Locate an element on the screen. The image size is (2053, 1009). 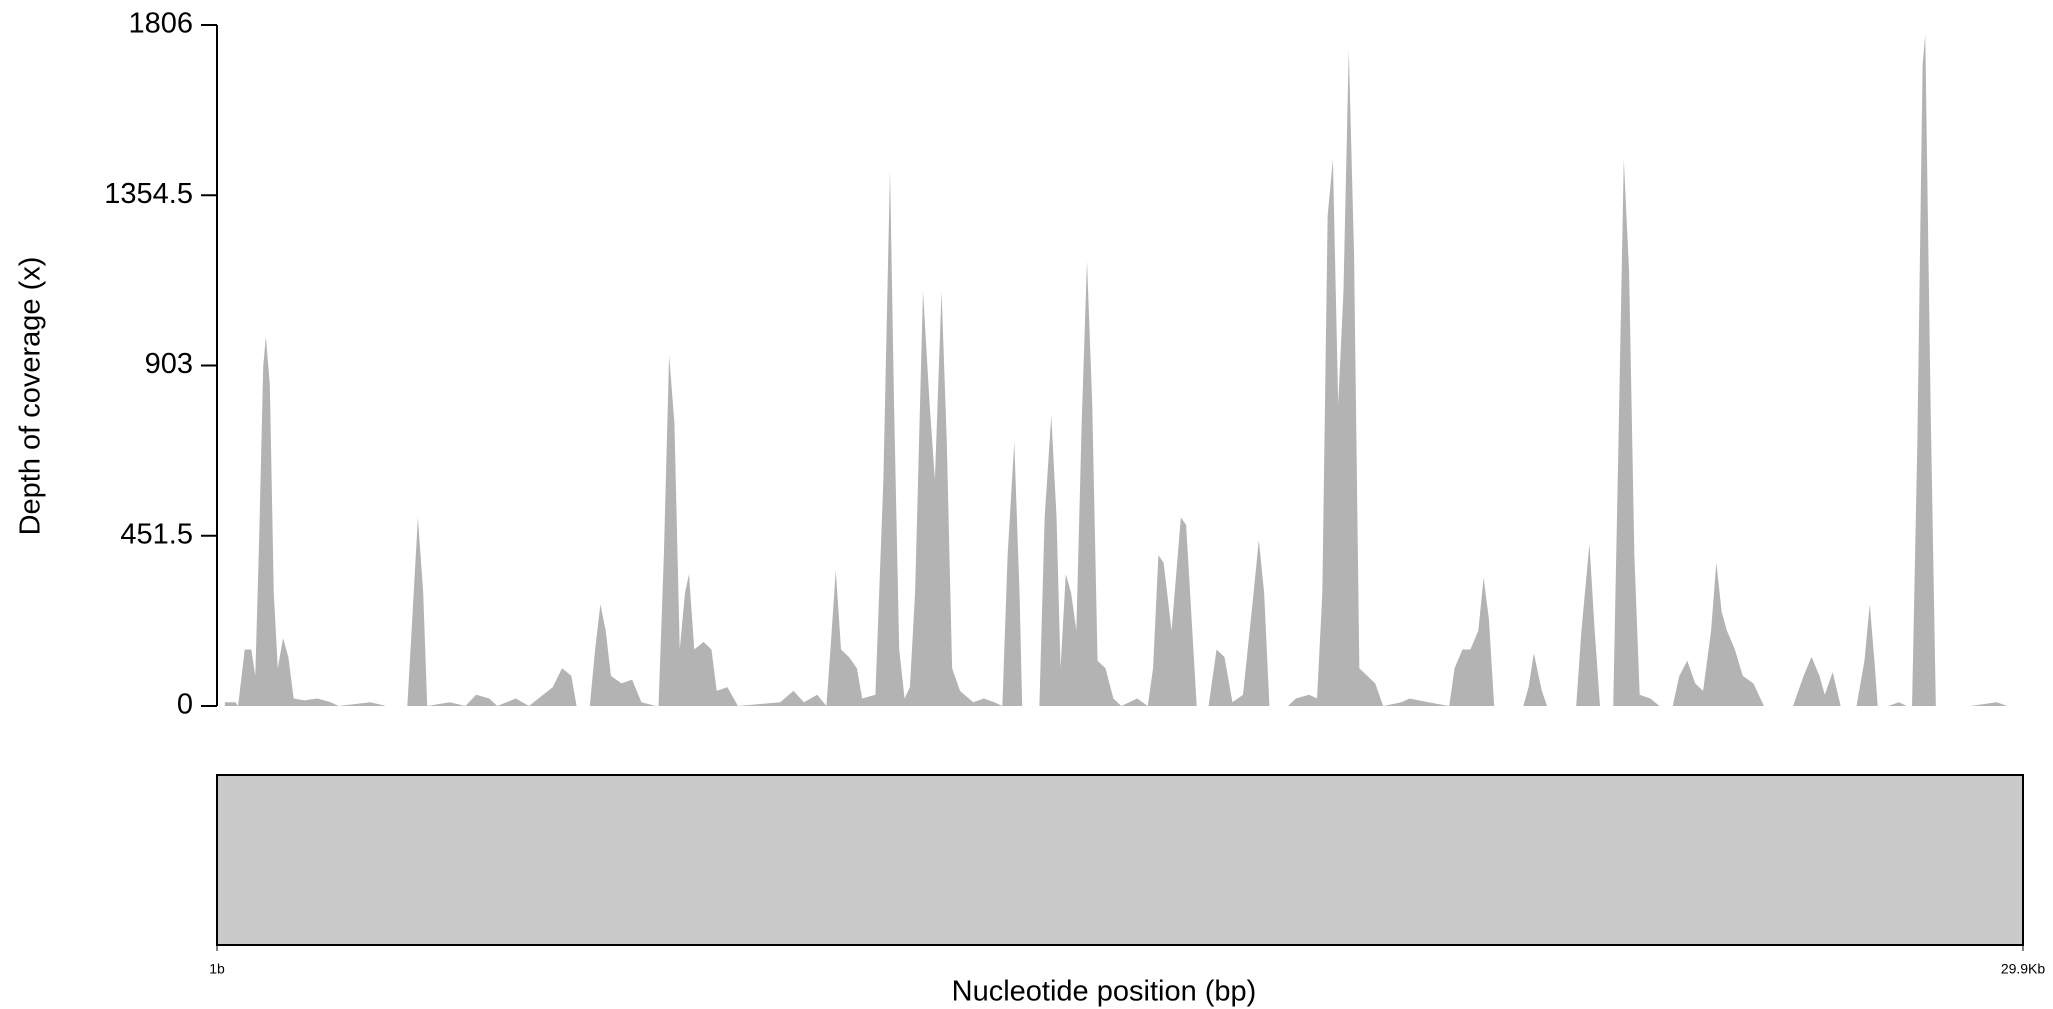
y-tick-label: 1354.5 is located at coordinates (148, 194).